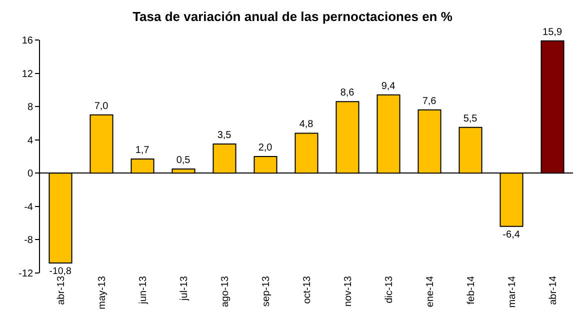  I want to click on y-tick-label: -8, so click(29, 240).